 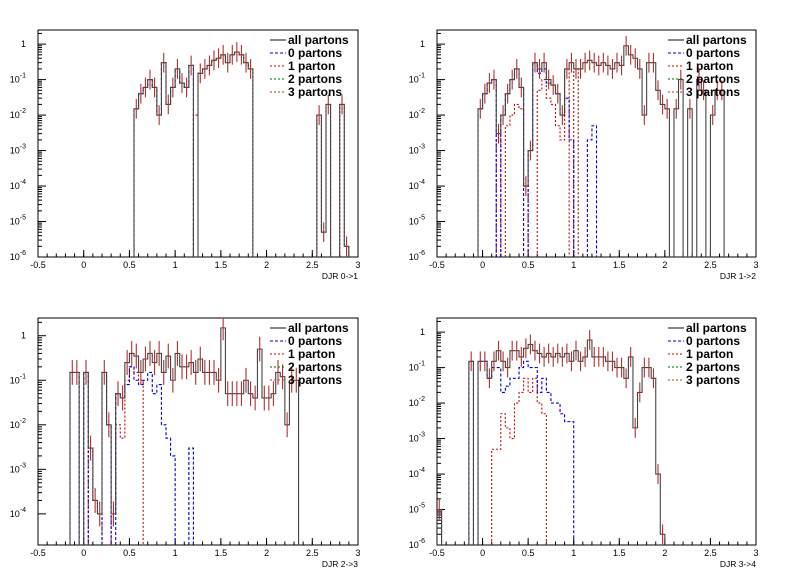 I want to click on y-axis: 10⁻⁴ 10⁻³ 10⁻² 10⁻¹ 1, so click(x=28, y=420).